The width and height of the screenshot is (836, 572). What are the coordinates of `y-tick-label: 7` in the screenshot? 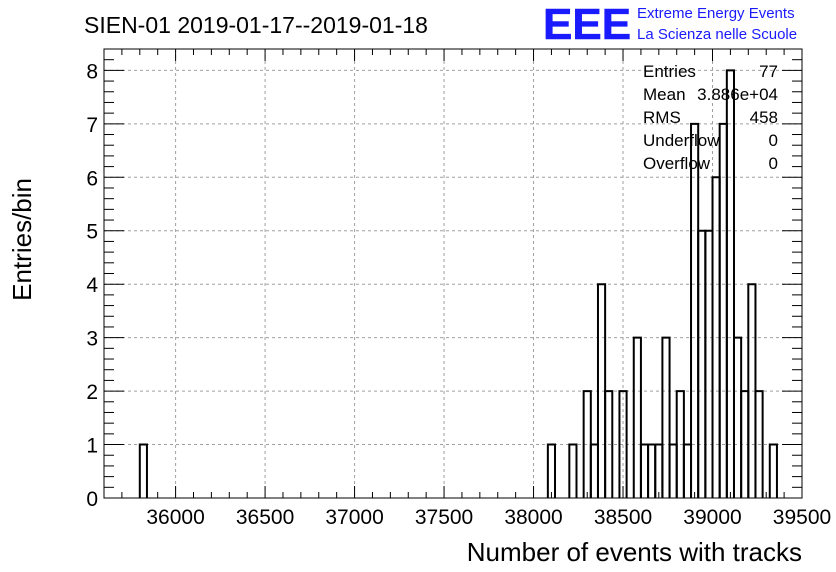 It's located at (92, 125).